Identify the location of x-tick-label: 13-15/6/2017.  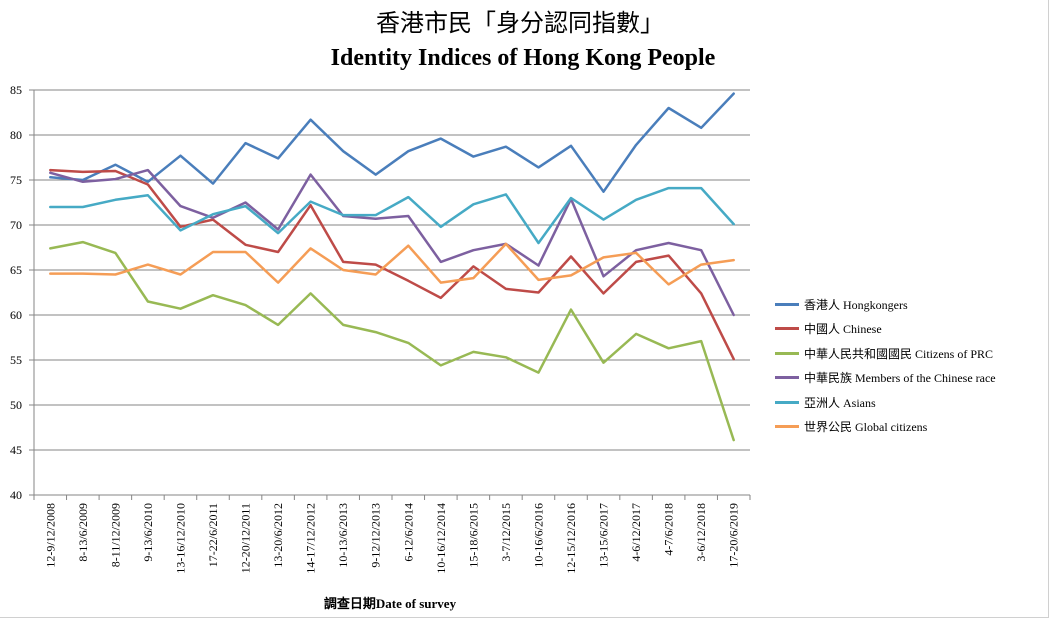
(604, 535).